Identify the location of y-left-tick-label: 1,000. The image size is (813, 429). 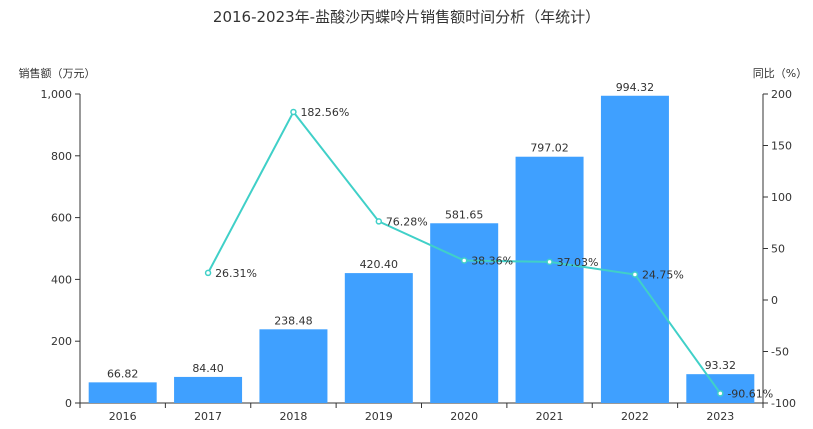
(57, 94).